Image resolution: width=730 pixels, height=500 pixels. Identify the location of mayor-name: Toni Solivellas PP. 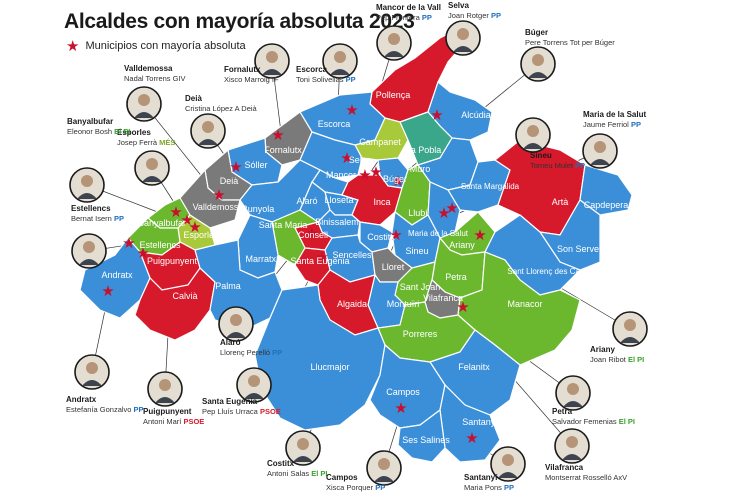
(326, 79).